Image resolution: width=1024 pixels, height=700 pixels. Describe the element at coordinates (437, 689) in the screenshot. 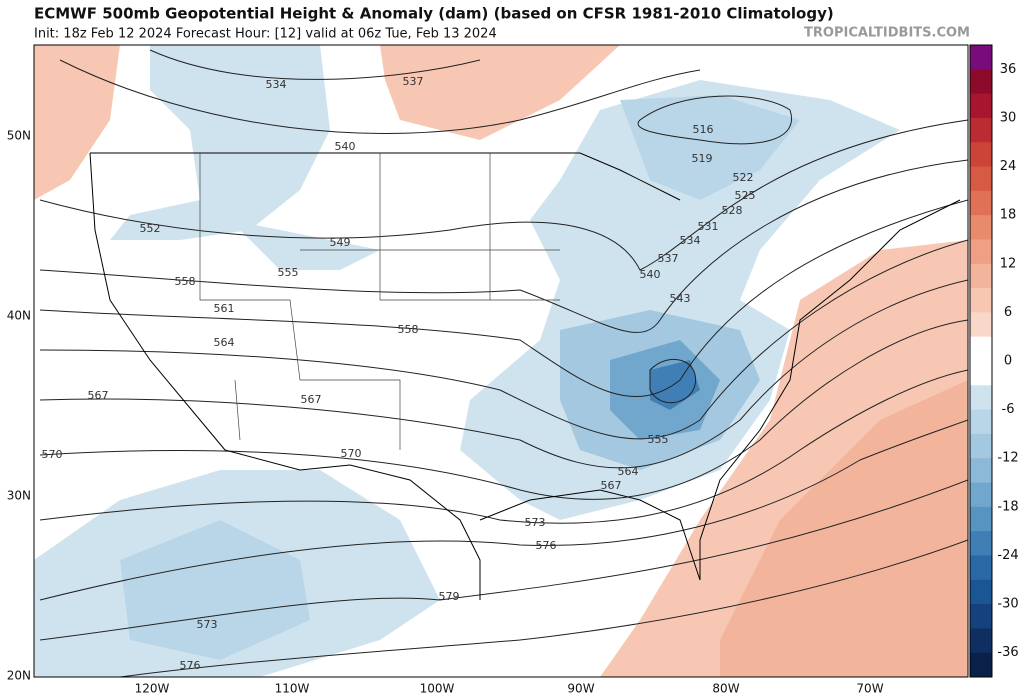

I see `longitude-label: 100W` at that location.